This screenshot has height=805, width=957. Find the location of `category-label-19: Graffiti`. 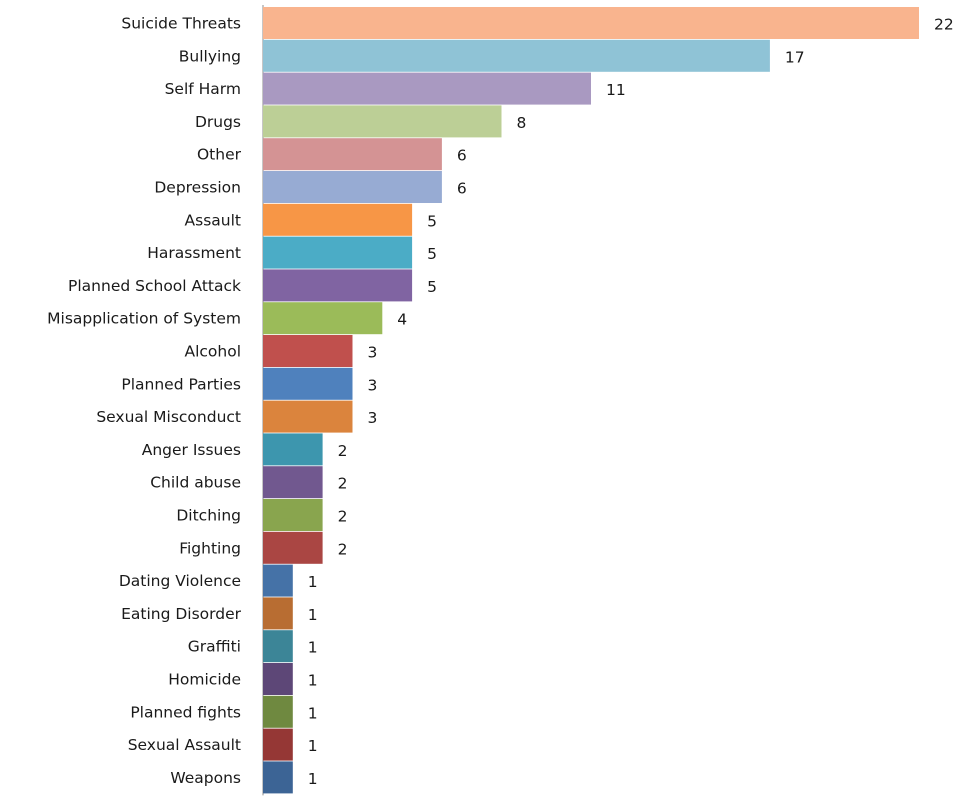

category-label-19: Graffiti is located at coordinates (214, 647).